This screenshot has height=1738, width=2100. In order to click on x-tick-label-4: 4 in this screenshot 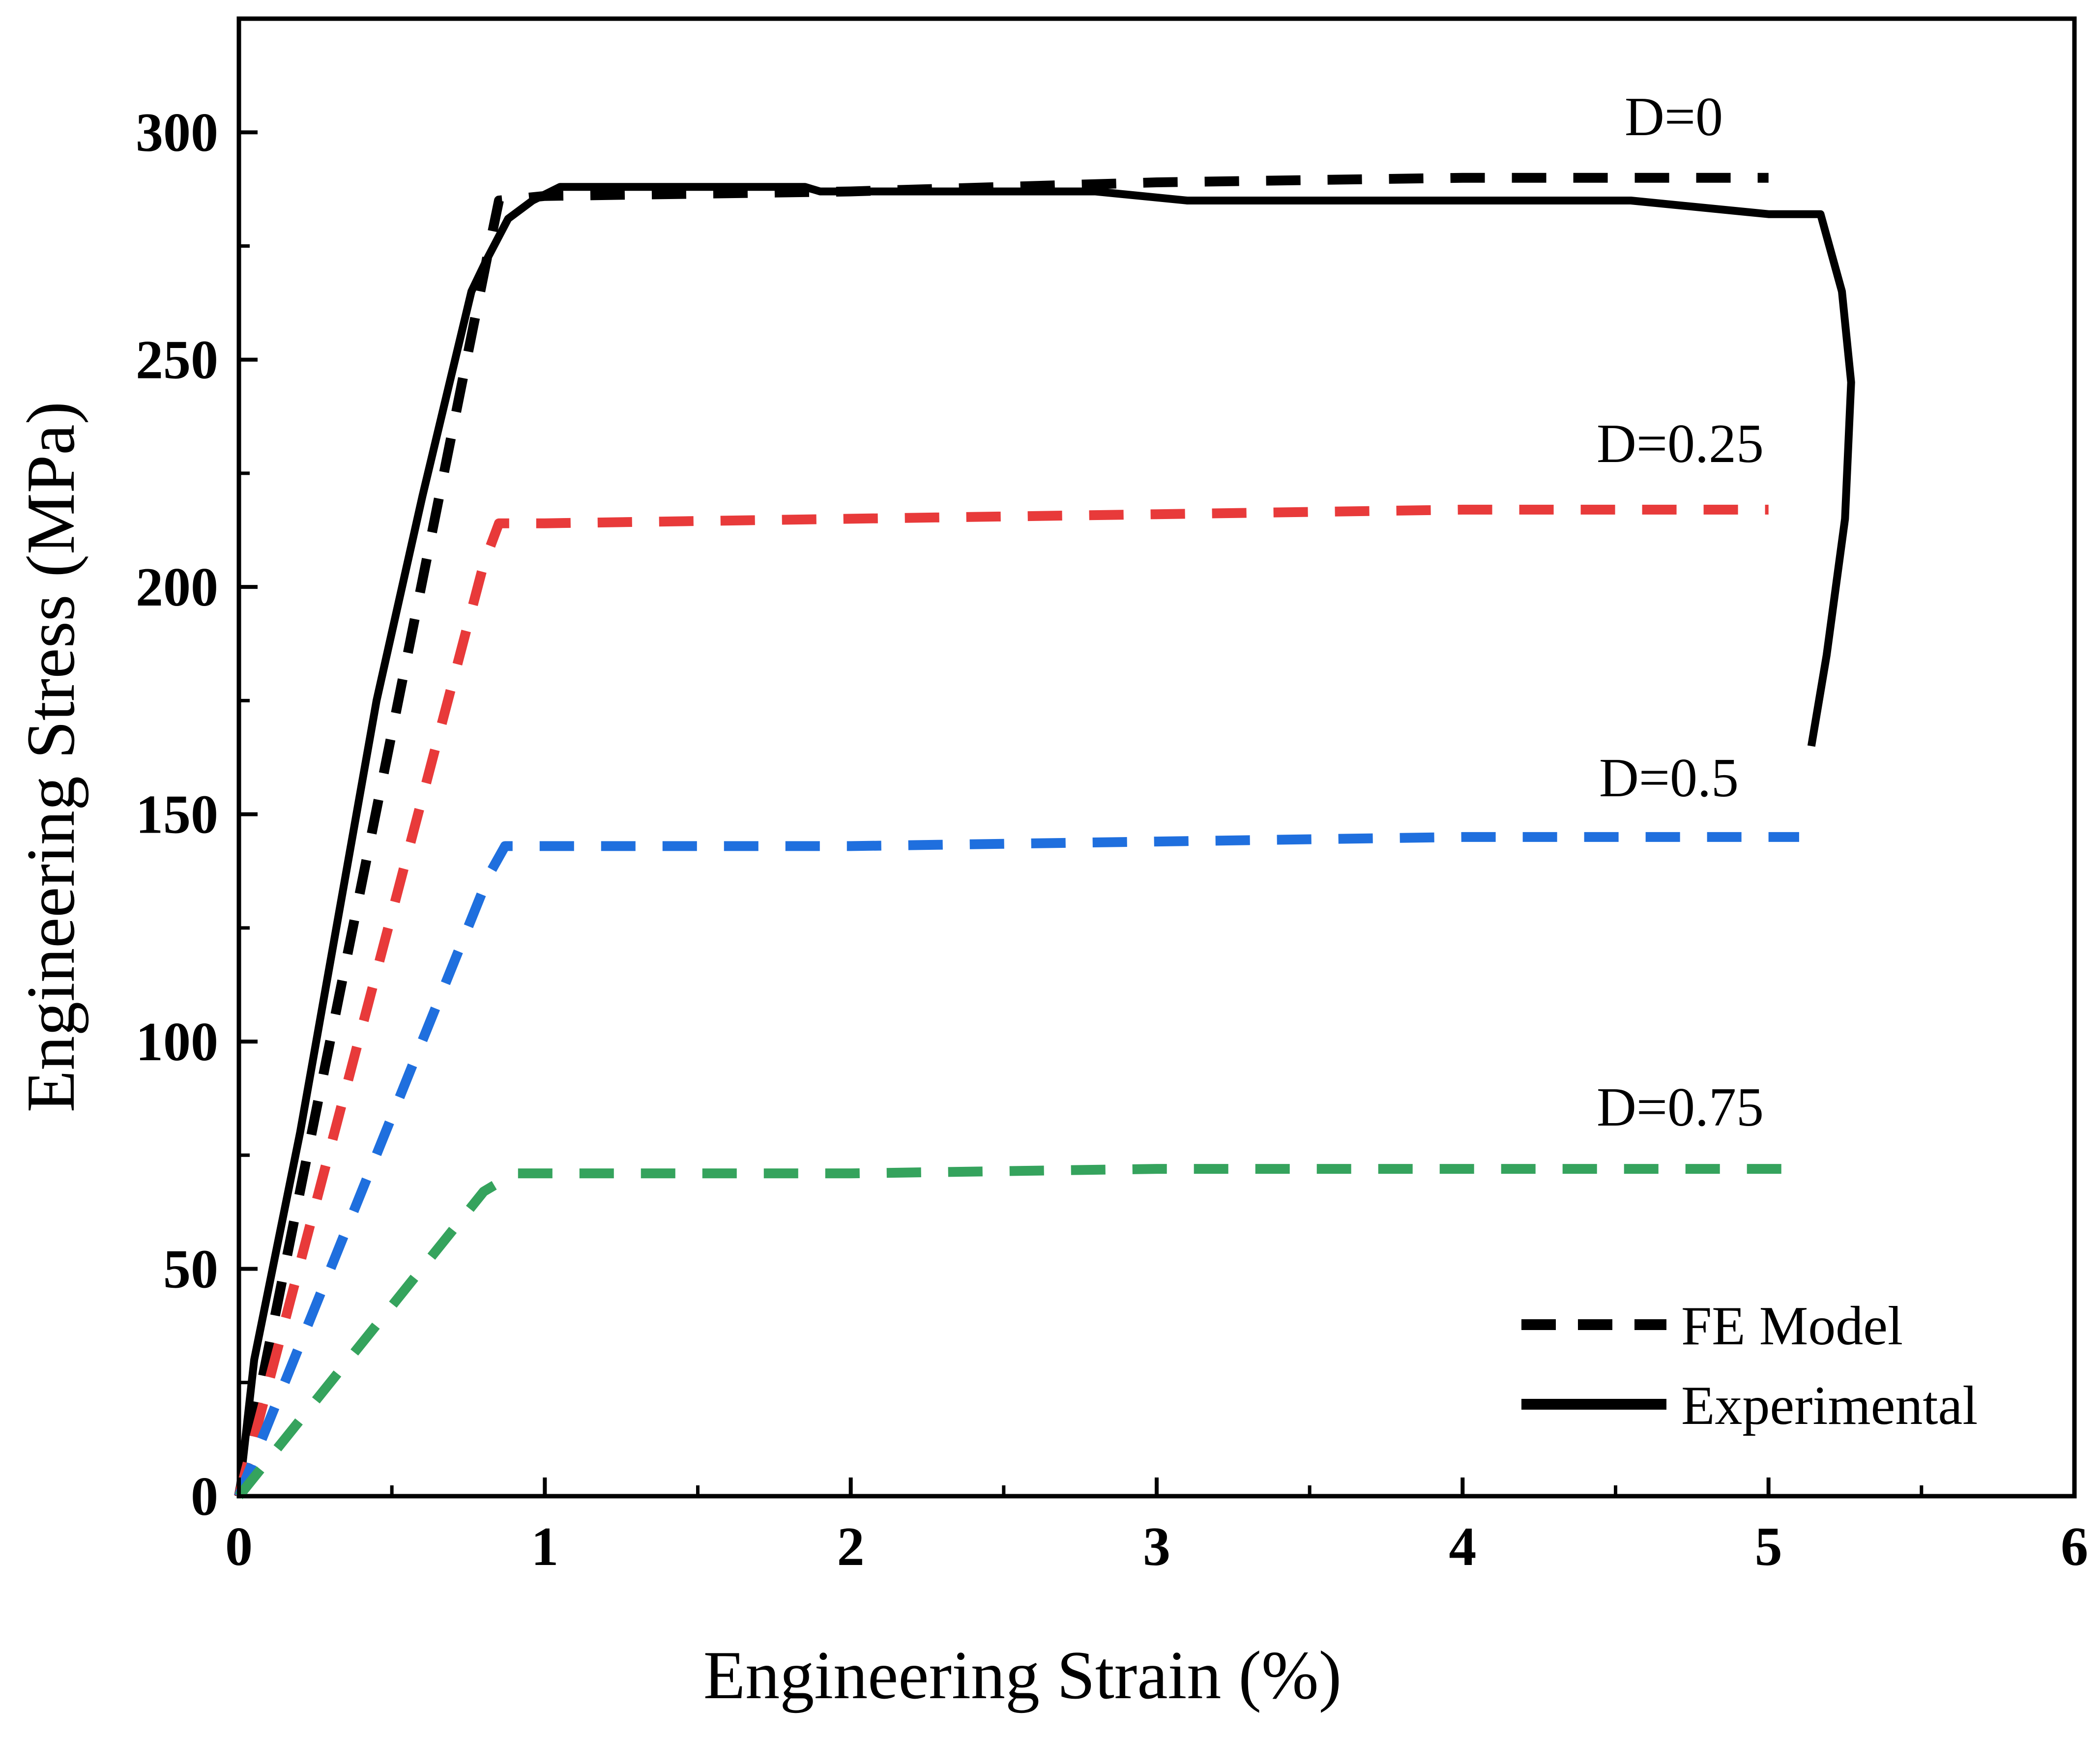, I will do `click(1462, 1546)`.